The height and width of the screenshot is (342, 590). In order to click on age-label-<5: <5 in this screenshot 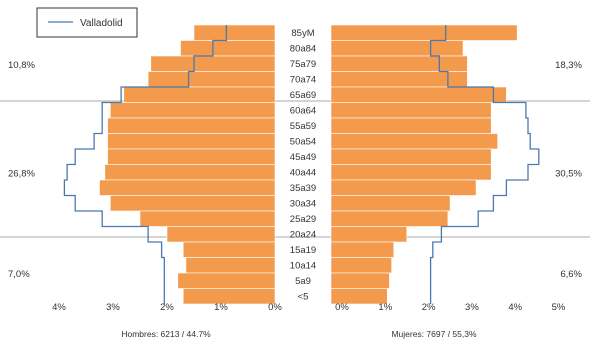, I will do `click(303, 297)`.